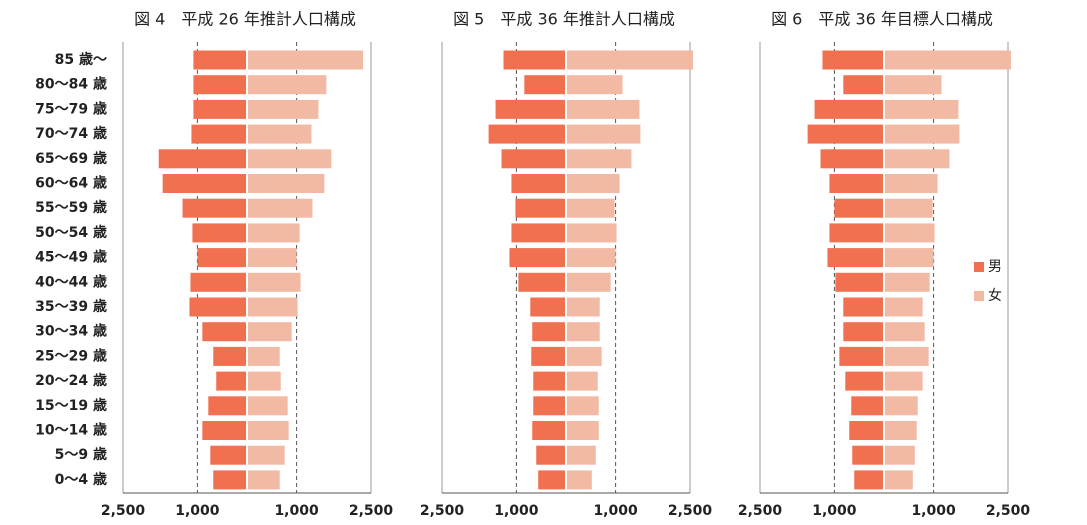 The height and width of the screenshot is (525, 1087). Describe the element at coordinates (71, 183) in the screenshot. I see `y-tick-label: 60〜64 歳` at that location.